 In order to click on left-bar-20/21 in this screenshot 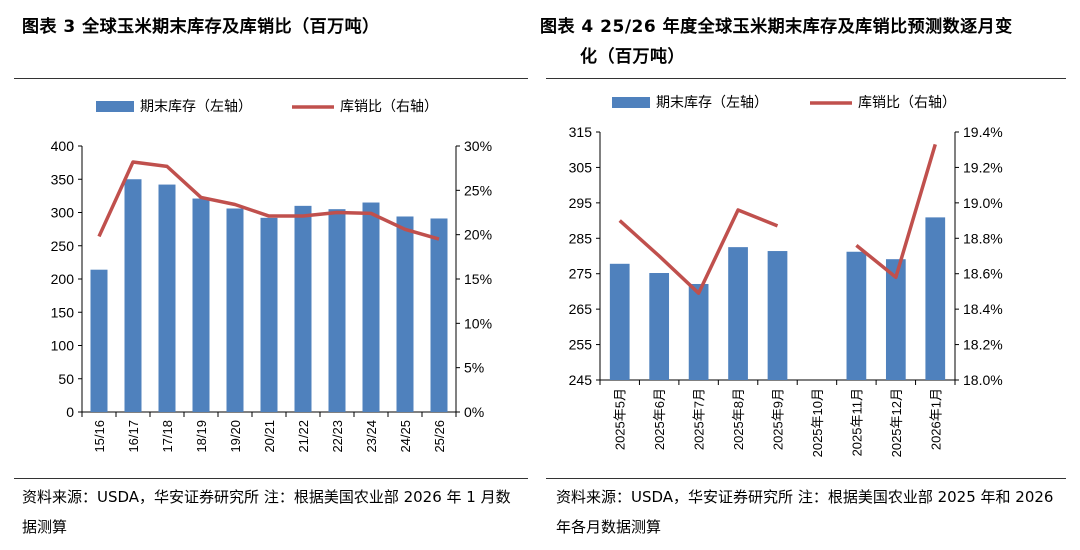, I will do `click(269, 314)`.